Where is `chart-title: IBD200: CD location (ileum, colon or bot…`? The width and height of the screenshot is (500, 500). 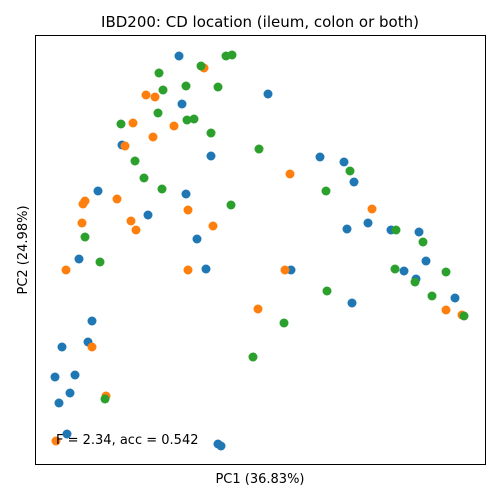 chart-title: IBD200: CD location (ileum, colon or bot… is located at coordinates (260, 22).